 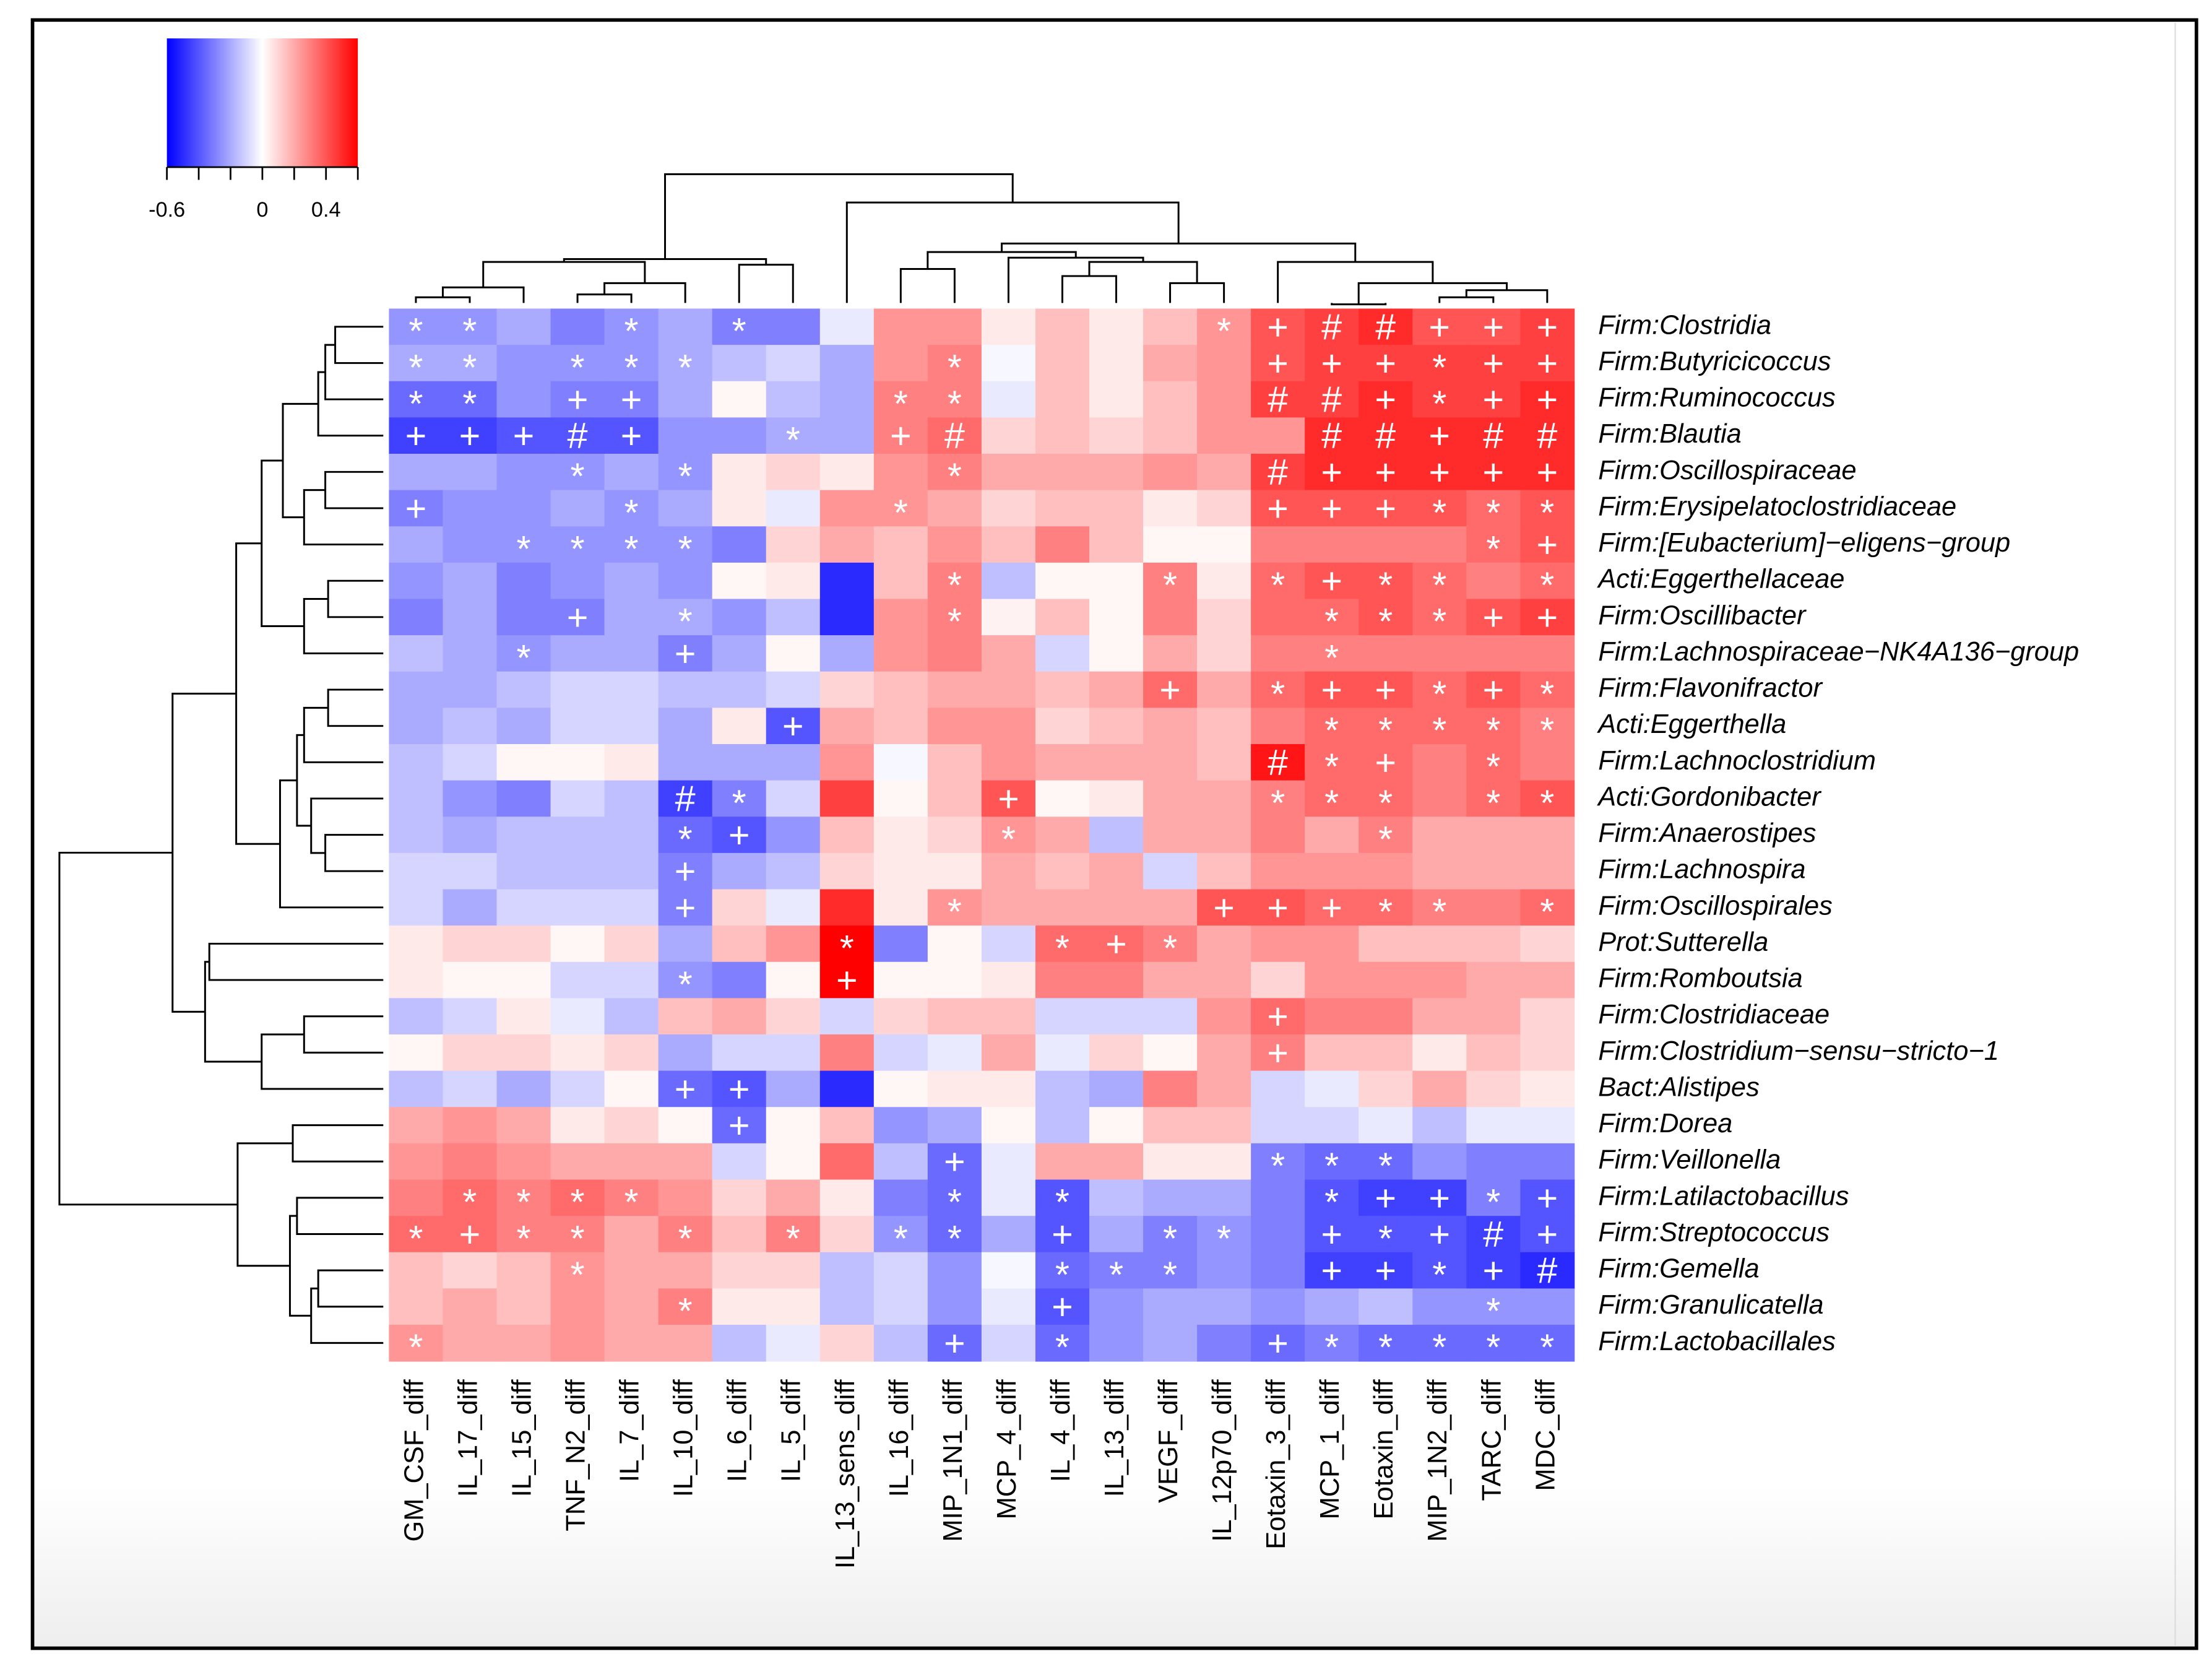 What do you see at coordinates (1670, 434) in the screenshot?
I see `row-label: Firm:Blautia` at bounding box center [1670, 434].